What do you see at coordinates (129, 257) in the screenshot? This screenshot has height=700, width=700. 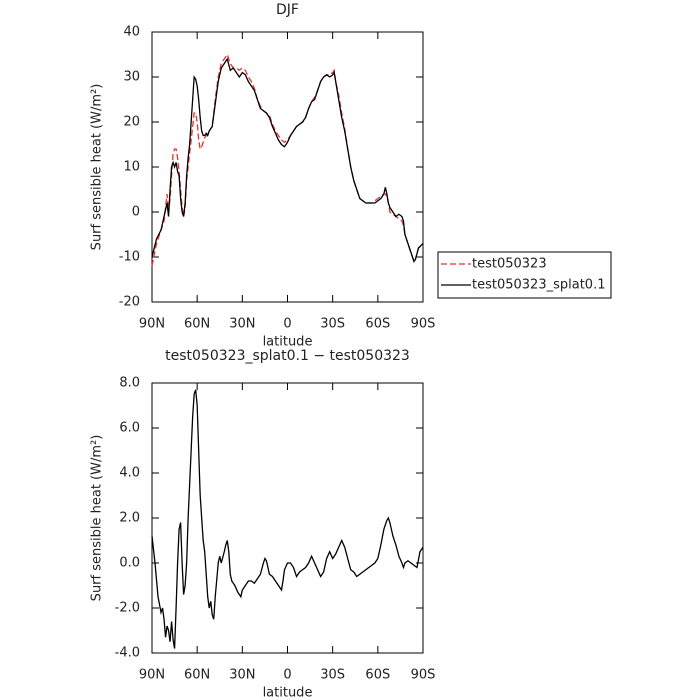 I see `y-tick-label: -10` at bounding box center [129, 257].